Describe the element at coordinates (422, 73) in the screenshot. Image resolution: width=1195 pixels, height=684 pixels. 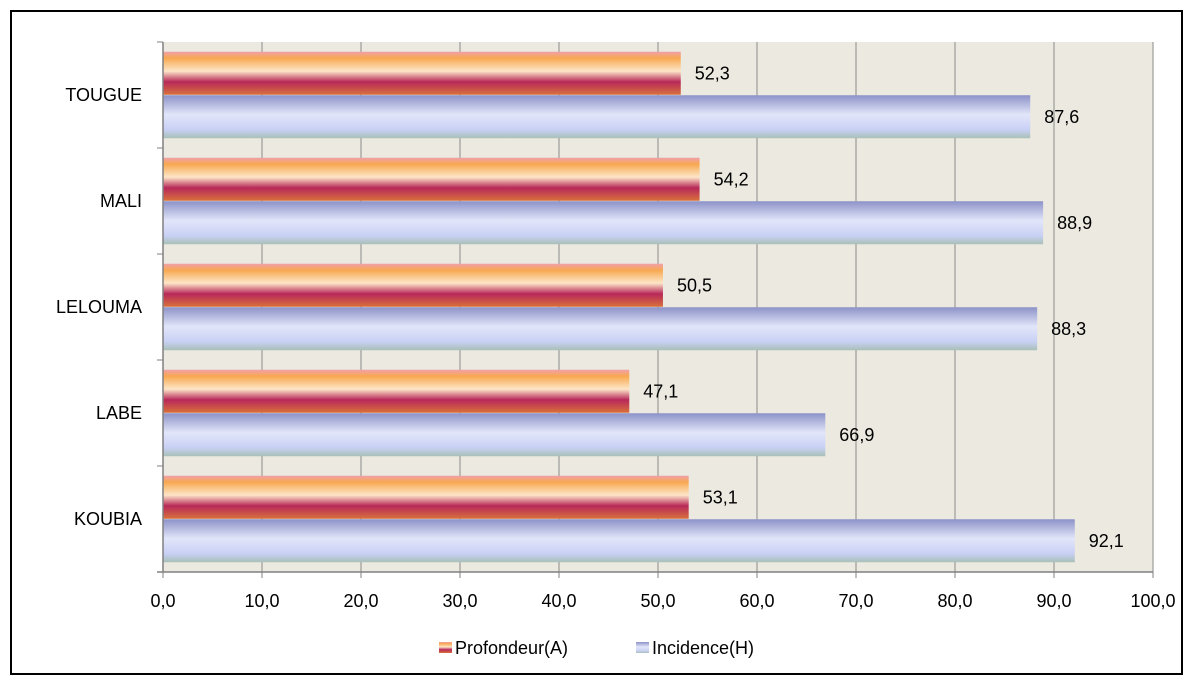
I see `bar-profondeur-tougue` at that location.